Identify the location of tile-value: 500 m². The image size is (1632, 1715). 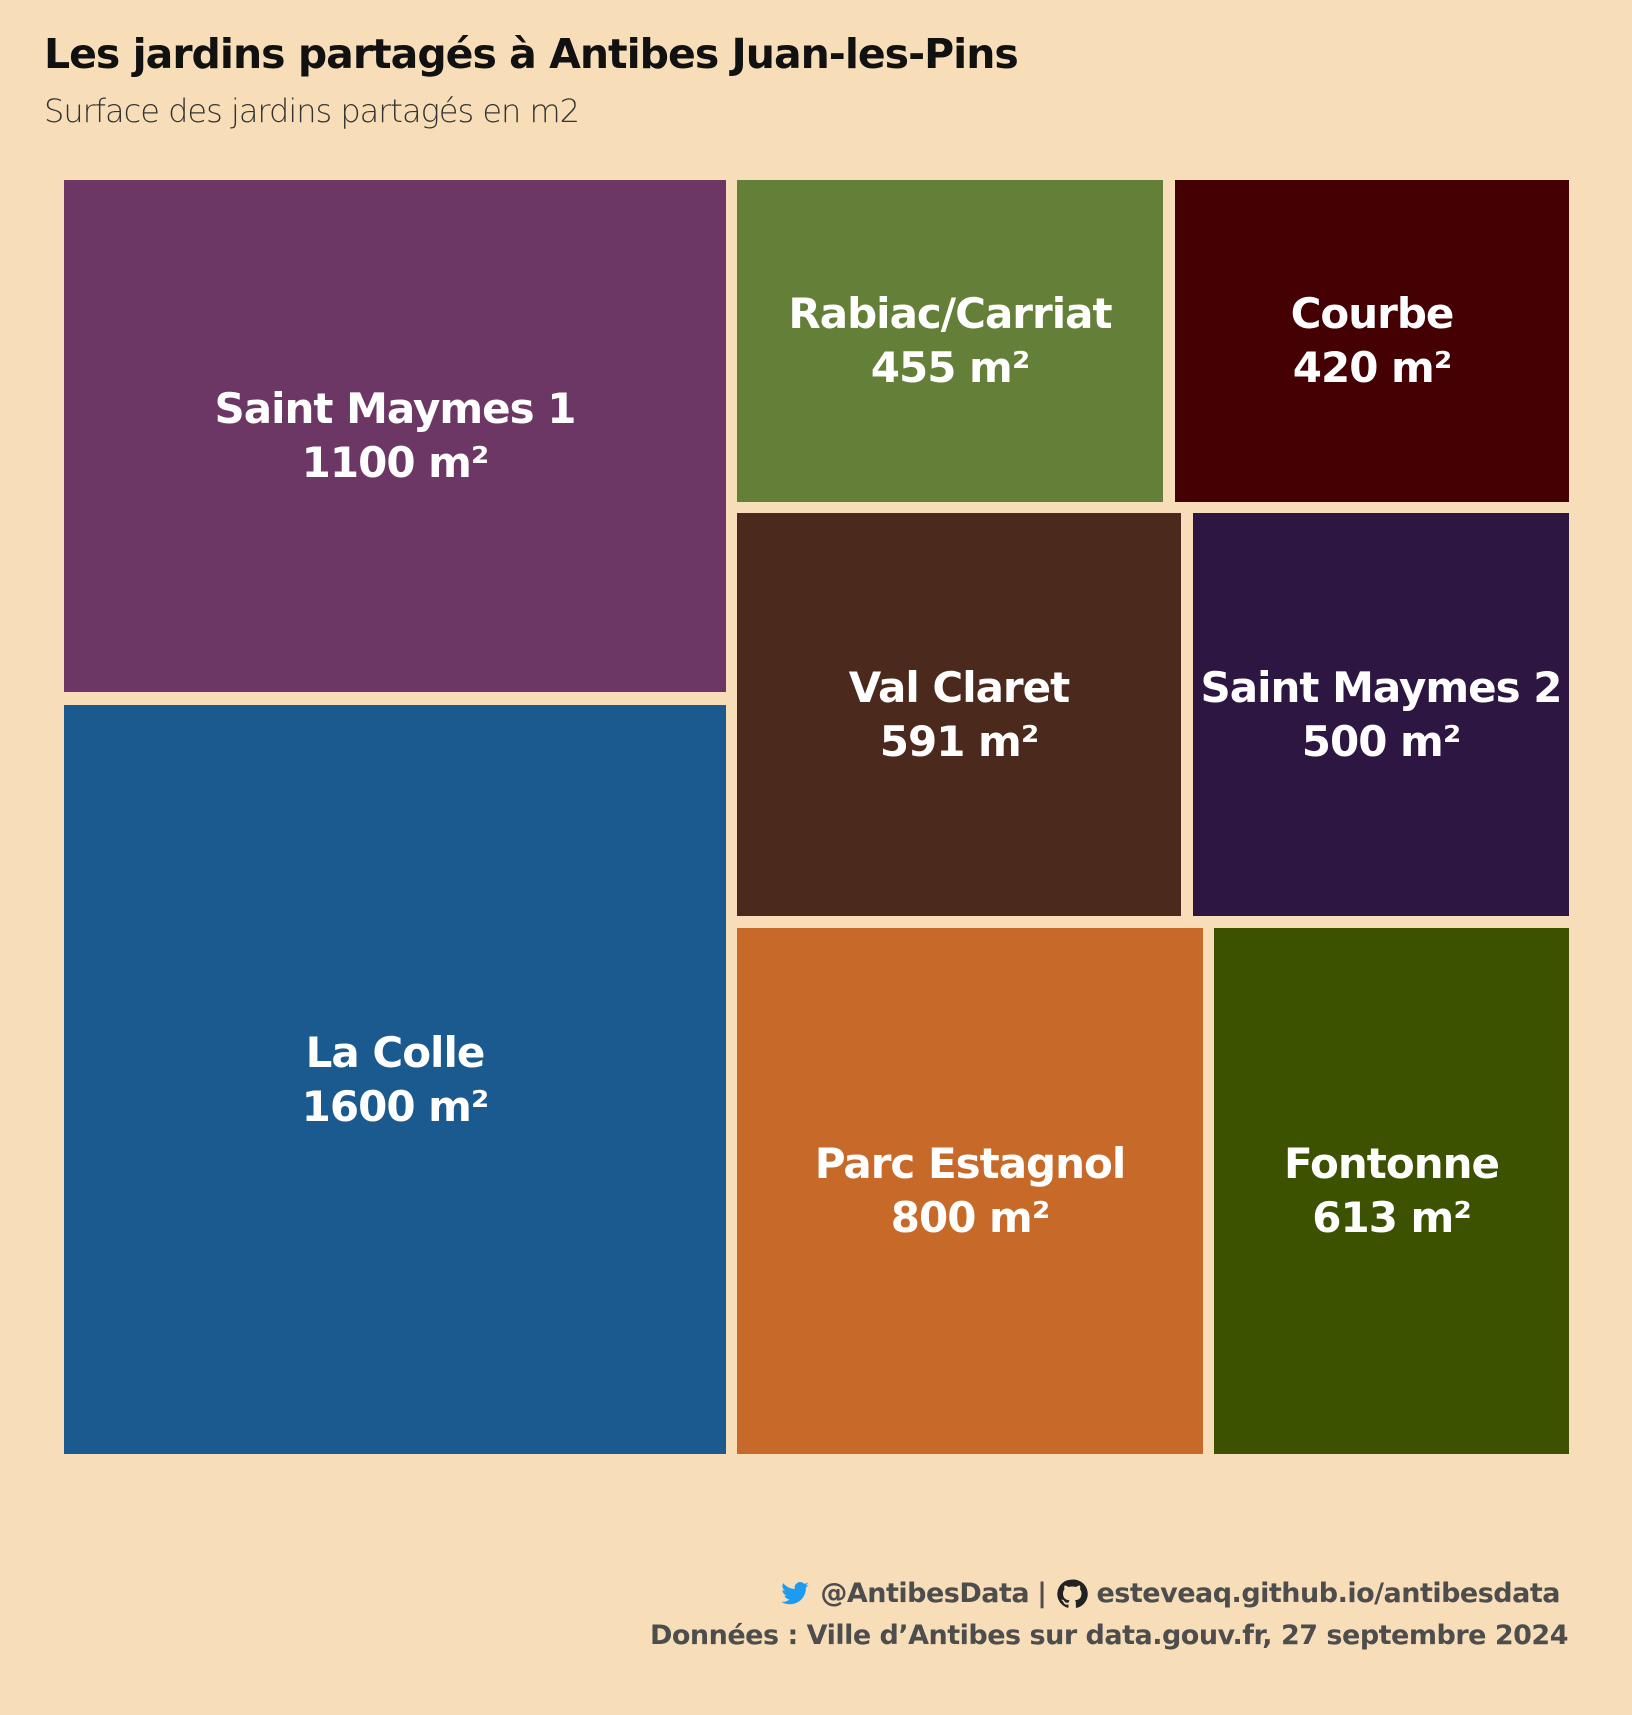
(1381, 741).